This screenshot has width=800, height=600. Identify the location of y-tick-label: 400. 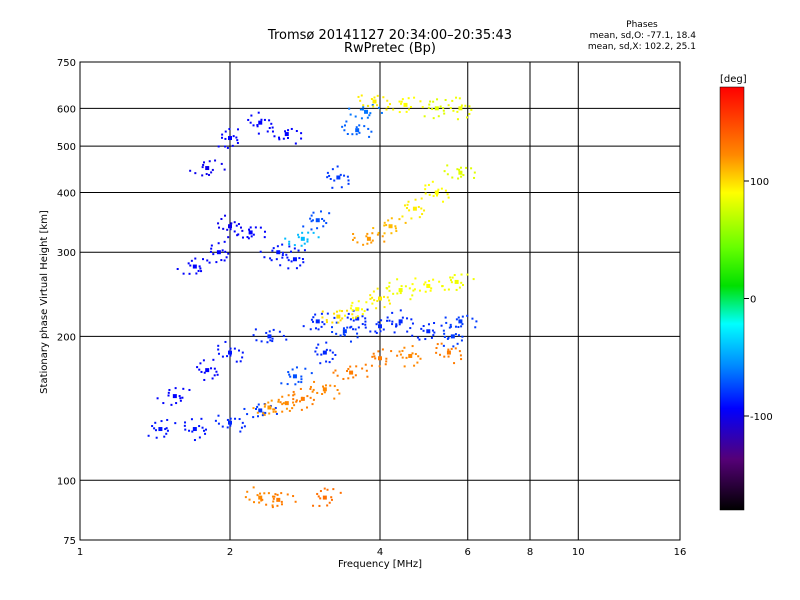
(66, 193).